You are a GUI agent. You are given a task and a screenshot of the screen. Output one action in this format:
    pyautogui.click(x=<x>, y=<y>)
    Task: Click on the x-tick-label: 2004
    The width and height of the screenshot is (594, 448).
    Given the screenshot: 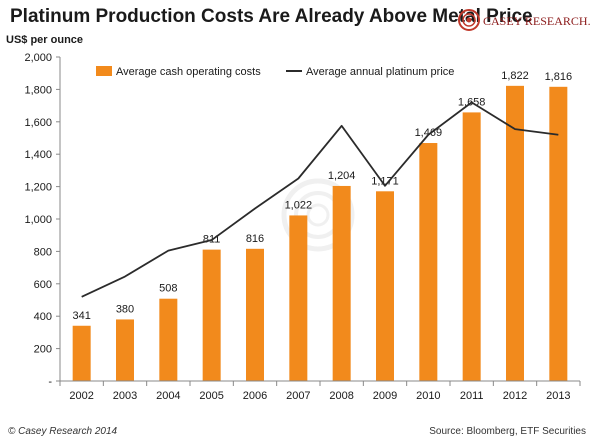 What is the action you would take?
    pyautogui.click(x=168, y=396)
    